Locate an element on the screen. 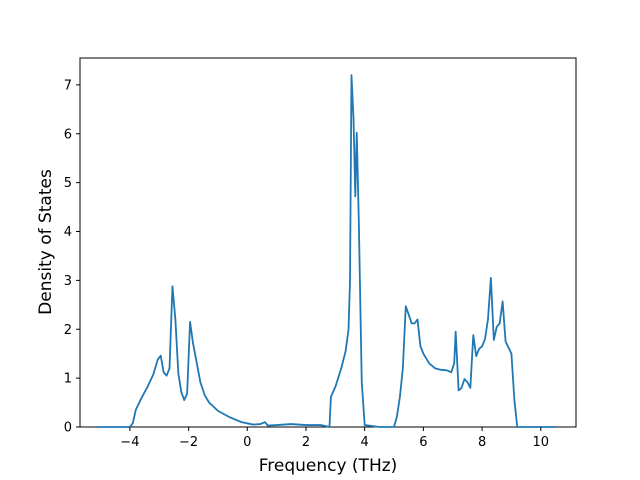 This screenshot has width=640, height=480. y-axis-ticks: 0 1 2 3 4 5 6 7 is located at coordinates (72, 257).